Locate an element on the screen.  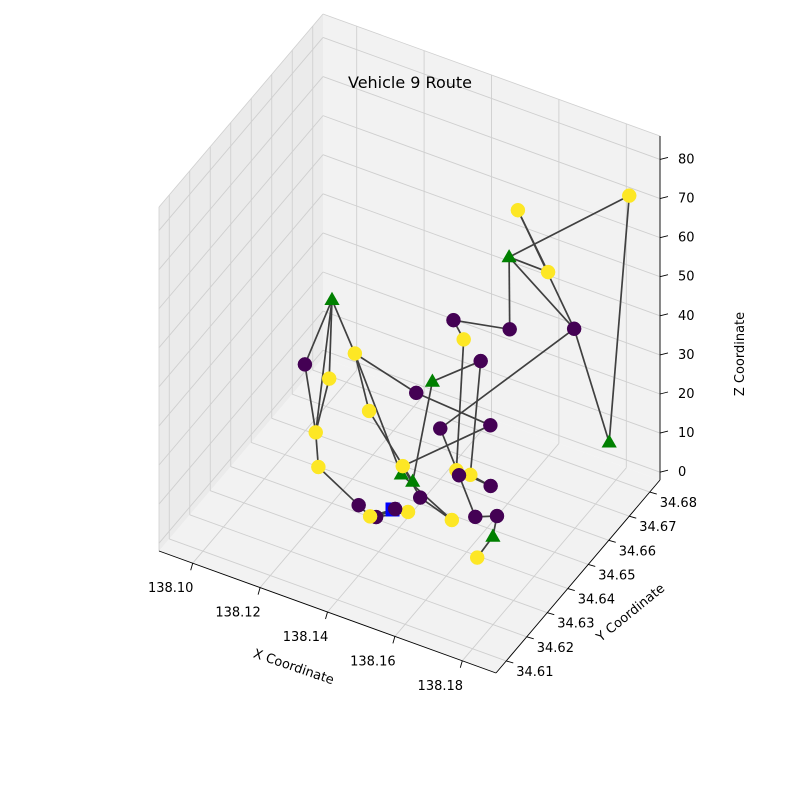
x-tick-label: 138.10 is located at coordinates (171, 588).